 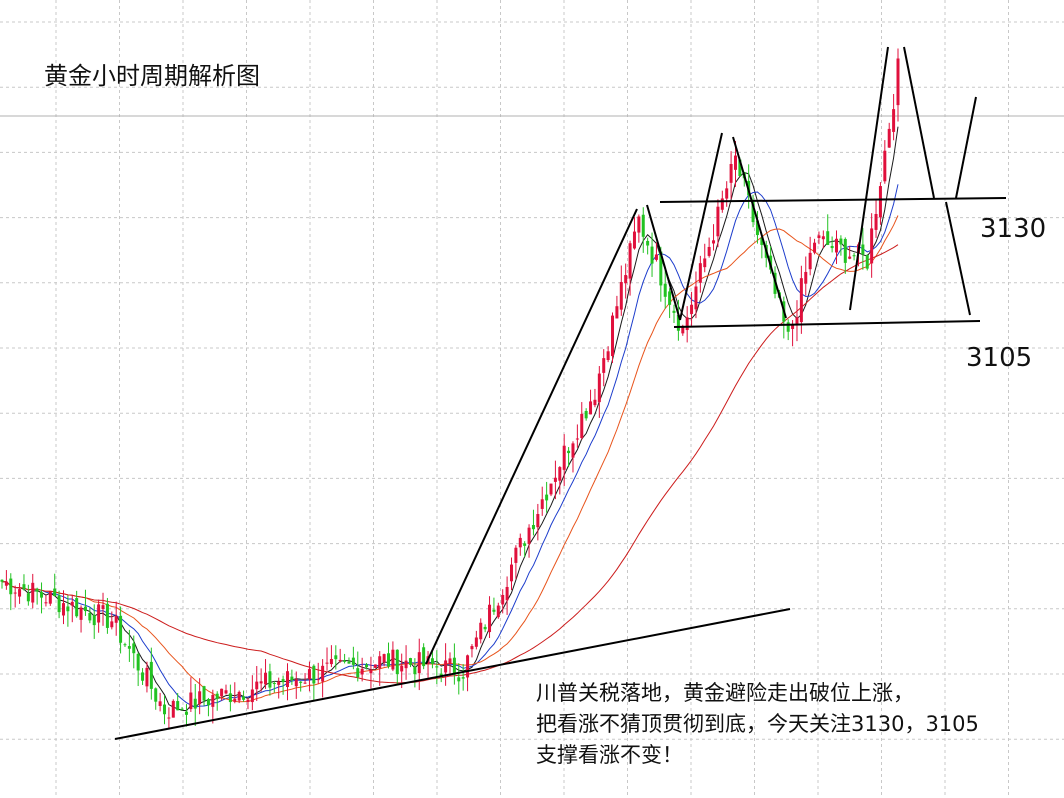 What do you see at coordinates (152, 76) in the screenshot?
I see `chart-title: 黄金小时周期解析图` at bounding box center [152, 76].